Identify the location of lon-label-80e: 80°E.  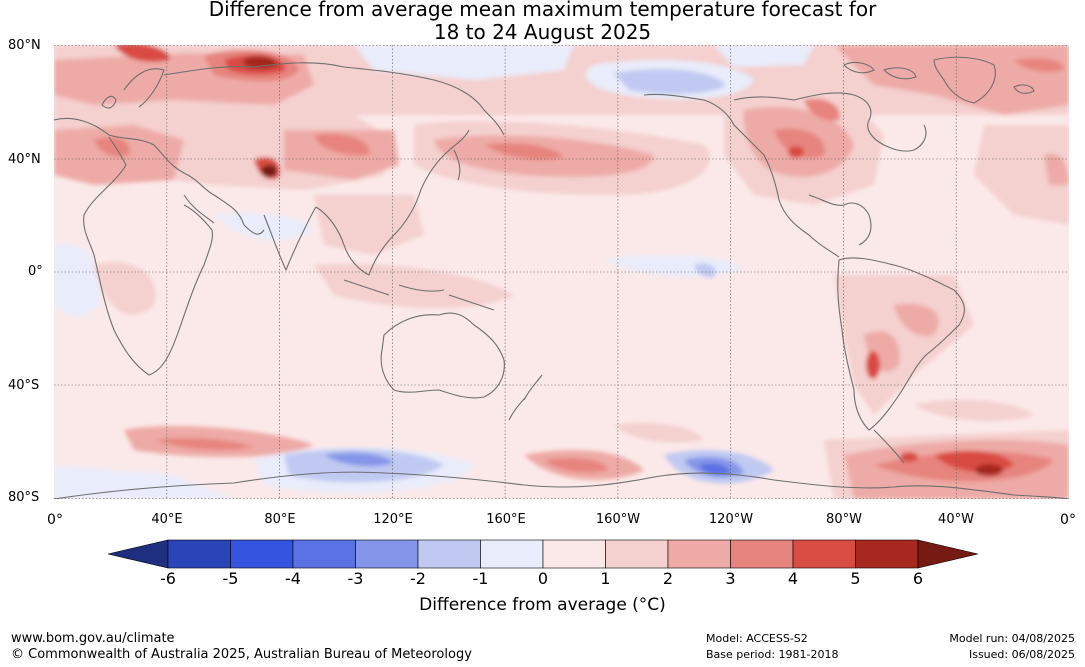
(280, 519).